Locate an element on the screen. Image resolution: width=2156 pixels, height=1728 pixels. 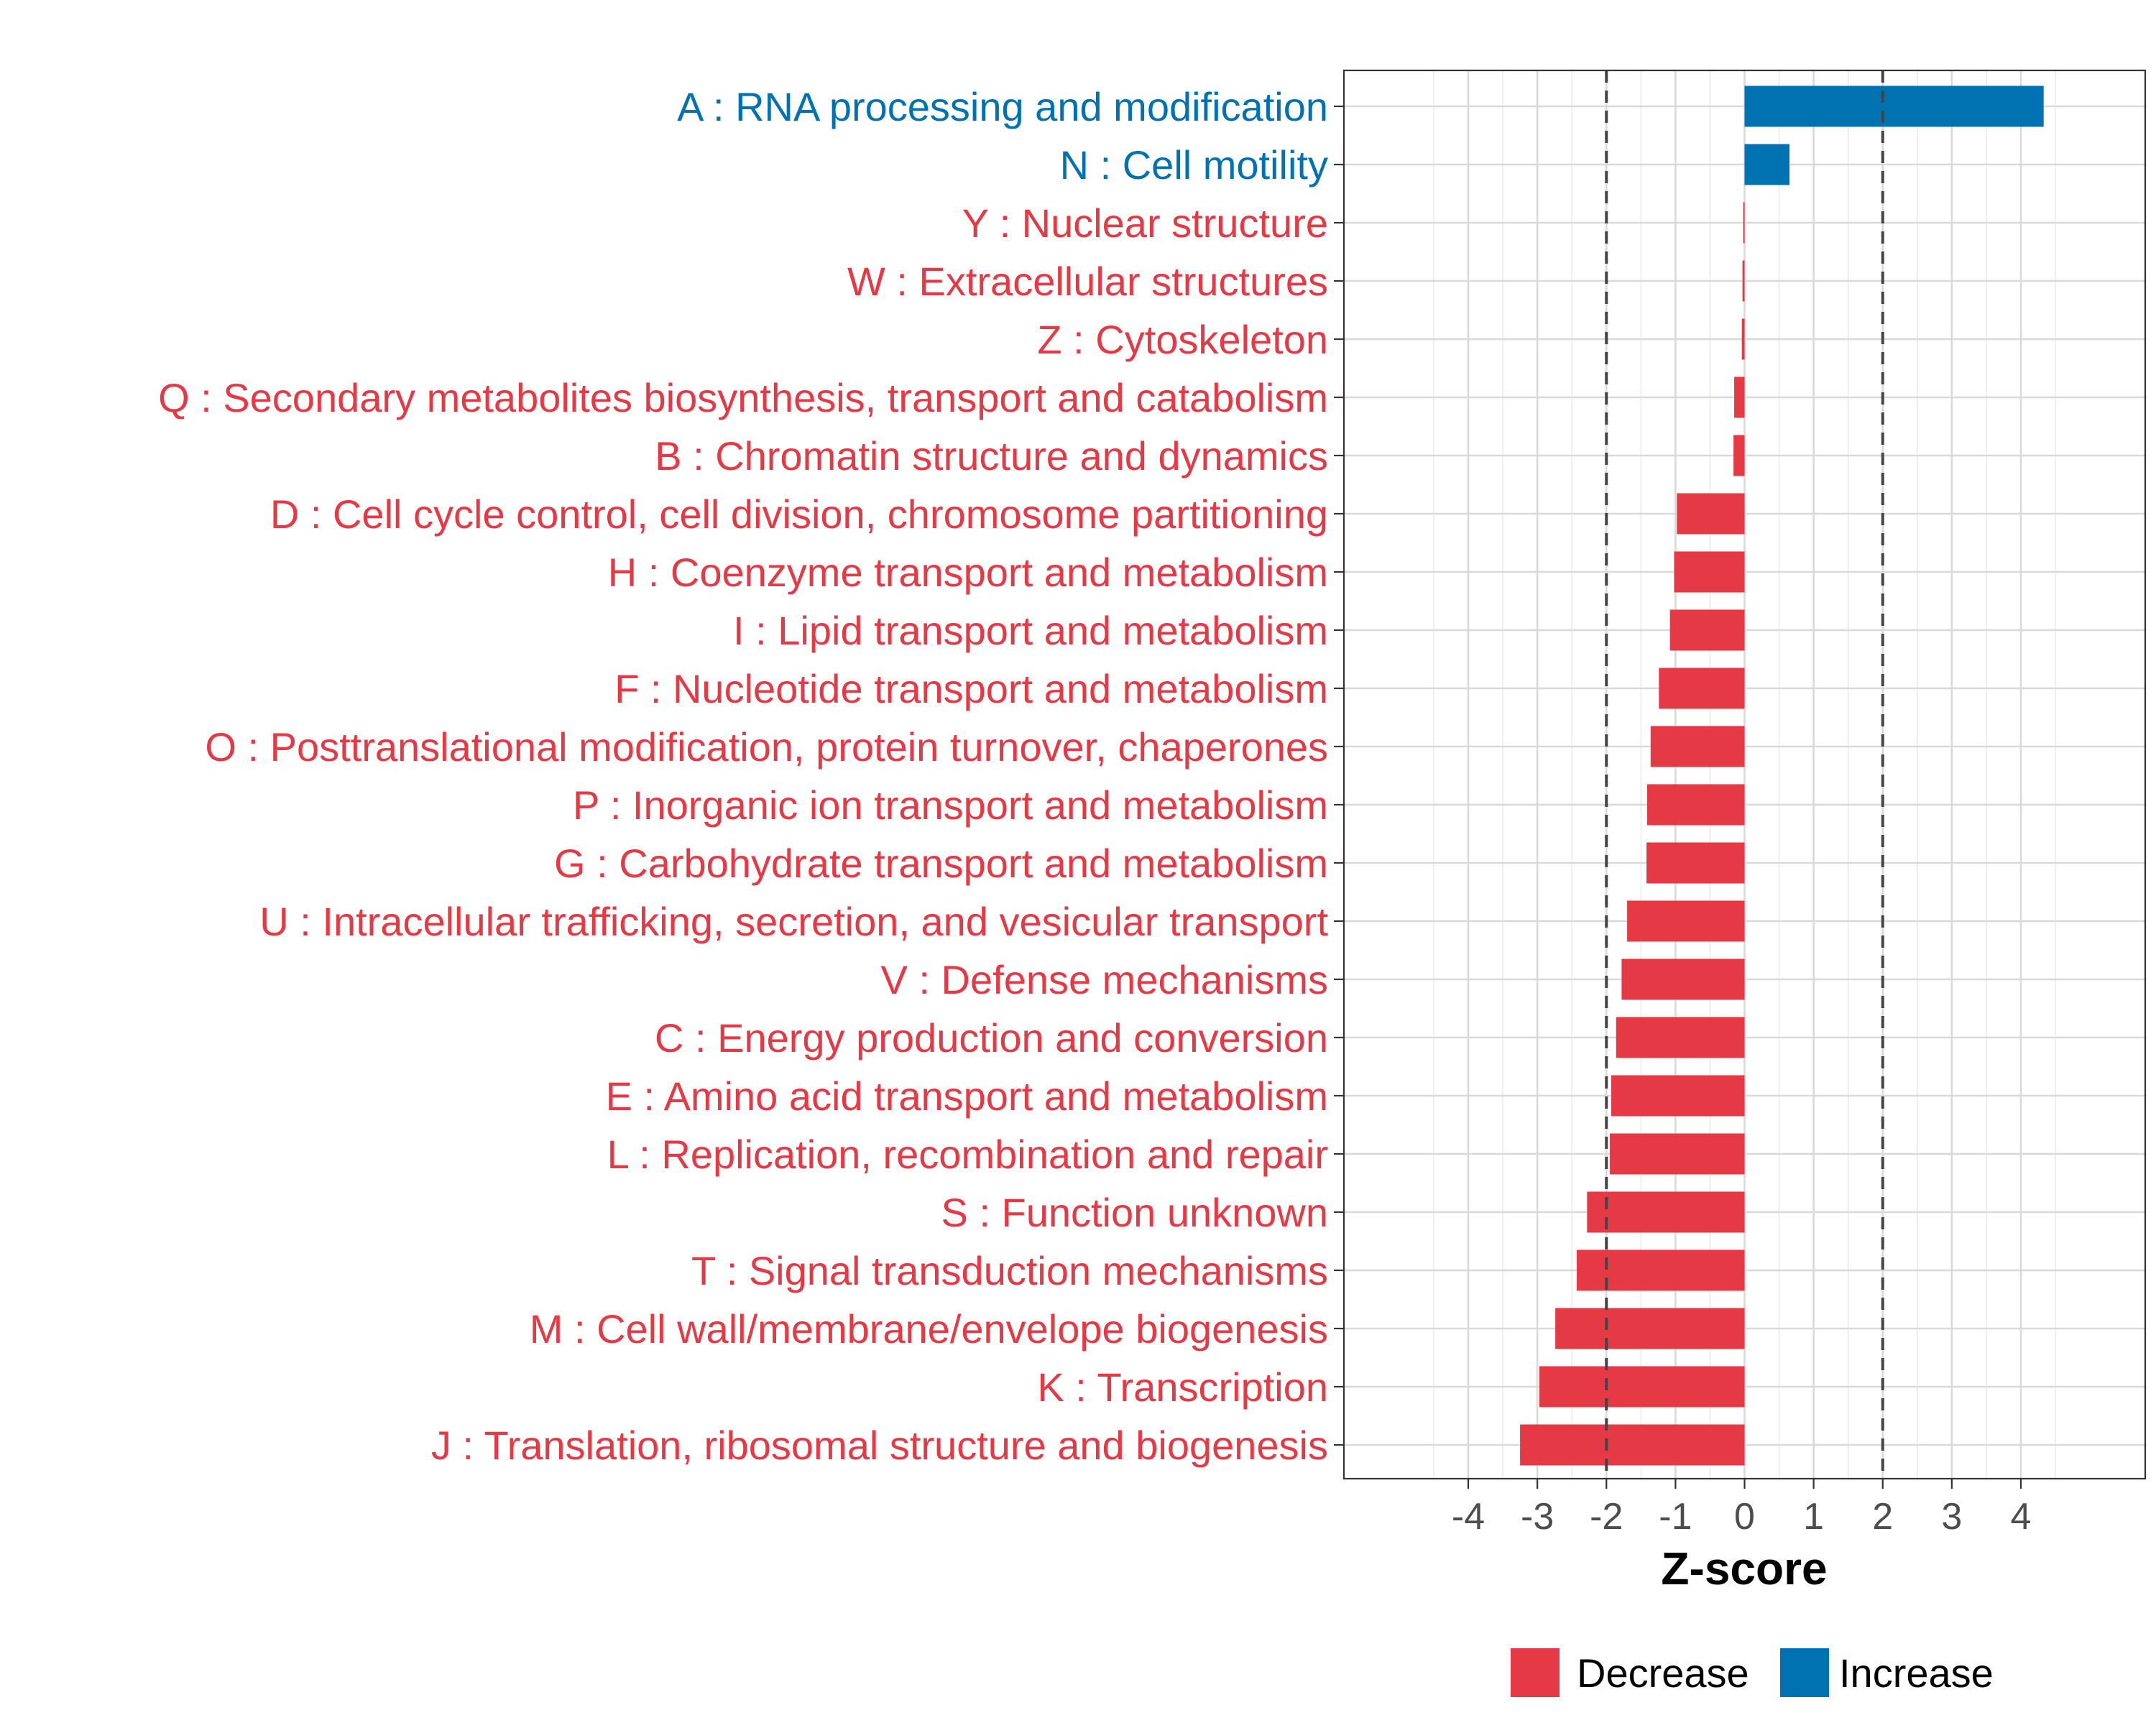
bar-z is located at coordinates (1743, 339).